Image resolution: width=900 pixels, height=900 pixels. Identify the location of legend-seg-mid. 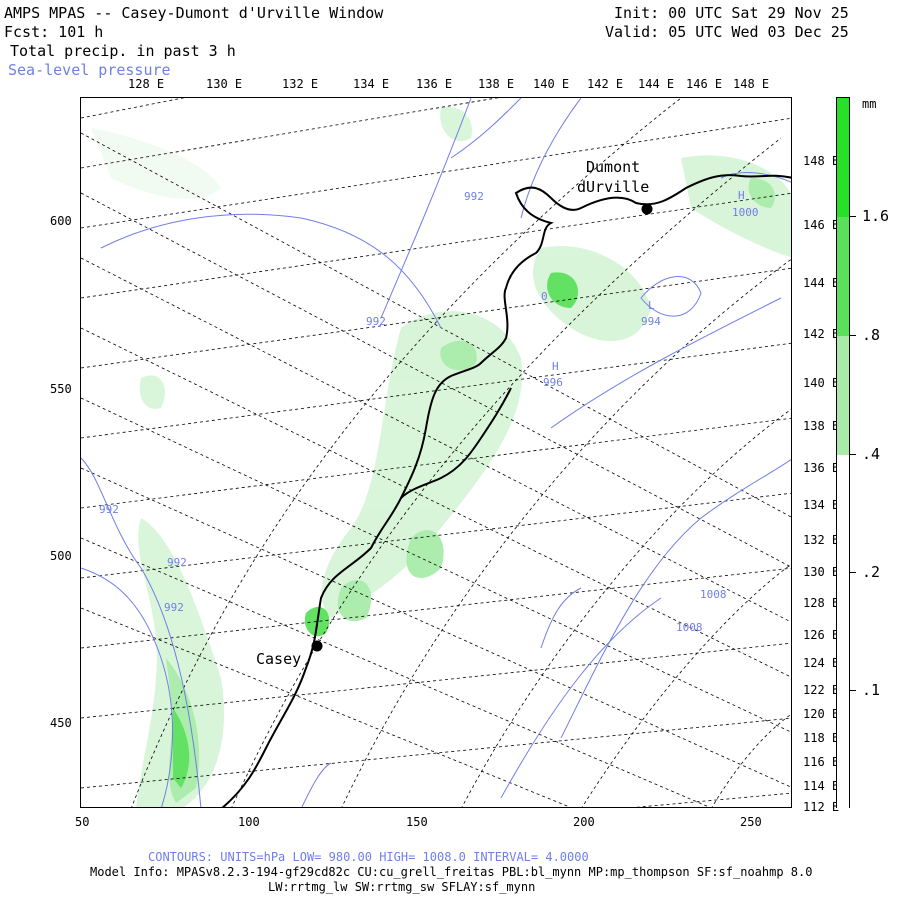
(843, 395).